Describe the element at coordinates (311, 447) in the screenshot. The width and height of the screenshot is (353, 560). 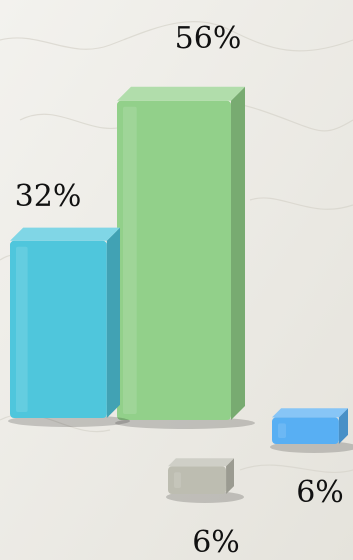
I see `bar-shadow` at that location.